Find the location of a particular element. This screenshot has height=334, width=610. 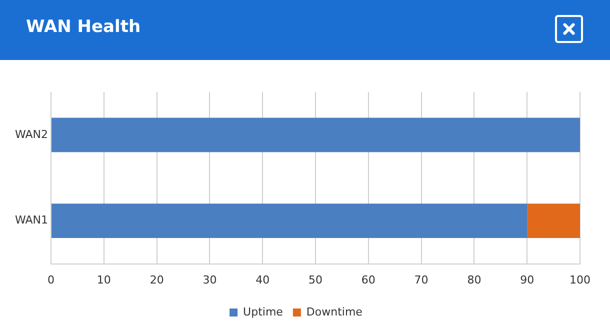

x-tick-label: 60 is located at coordinates (368, 279).